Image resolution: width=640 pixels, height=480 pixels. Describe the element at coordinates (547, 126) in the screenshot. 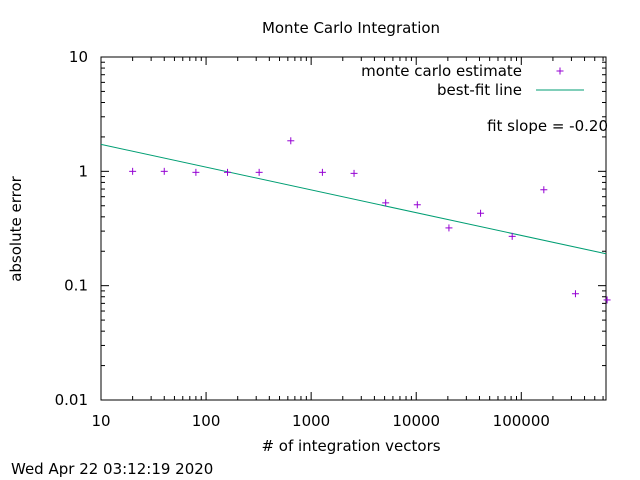

I see `fit-slope-annotation: fit slope = -0.20` at that location.